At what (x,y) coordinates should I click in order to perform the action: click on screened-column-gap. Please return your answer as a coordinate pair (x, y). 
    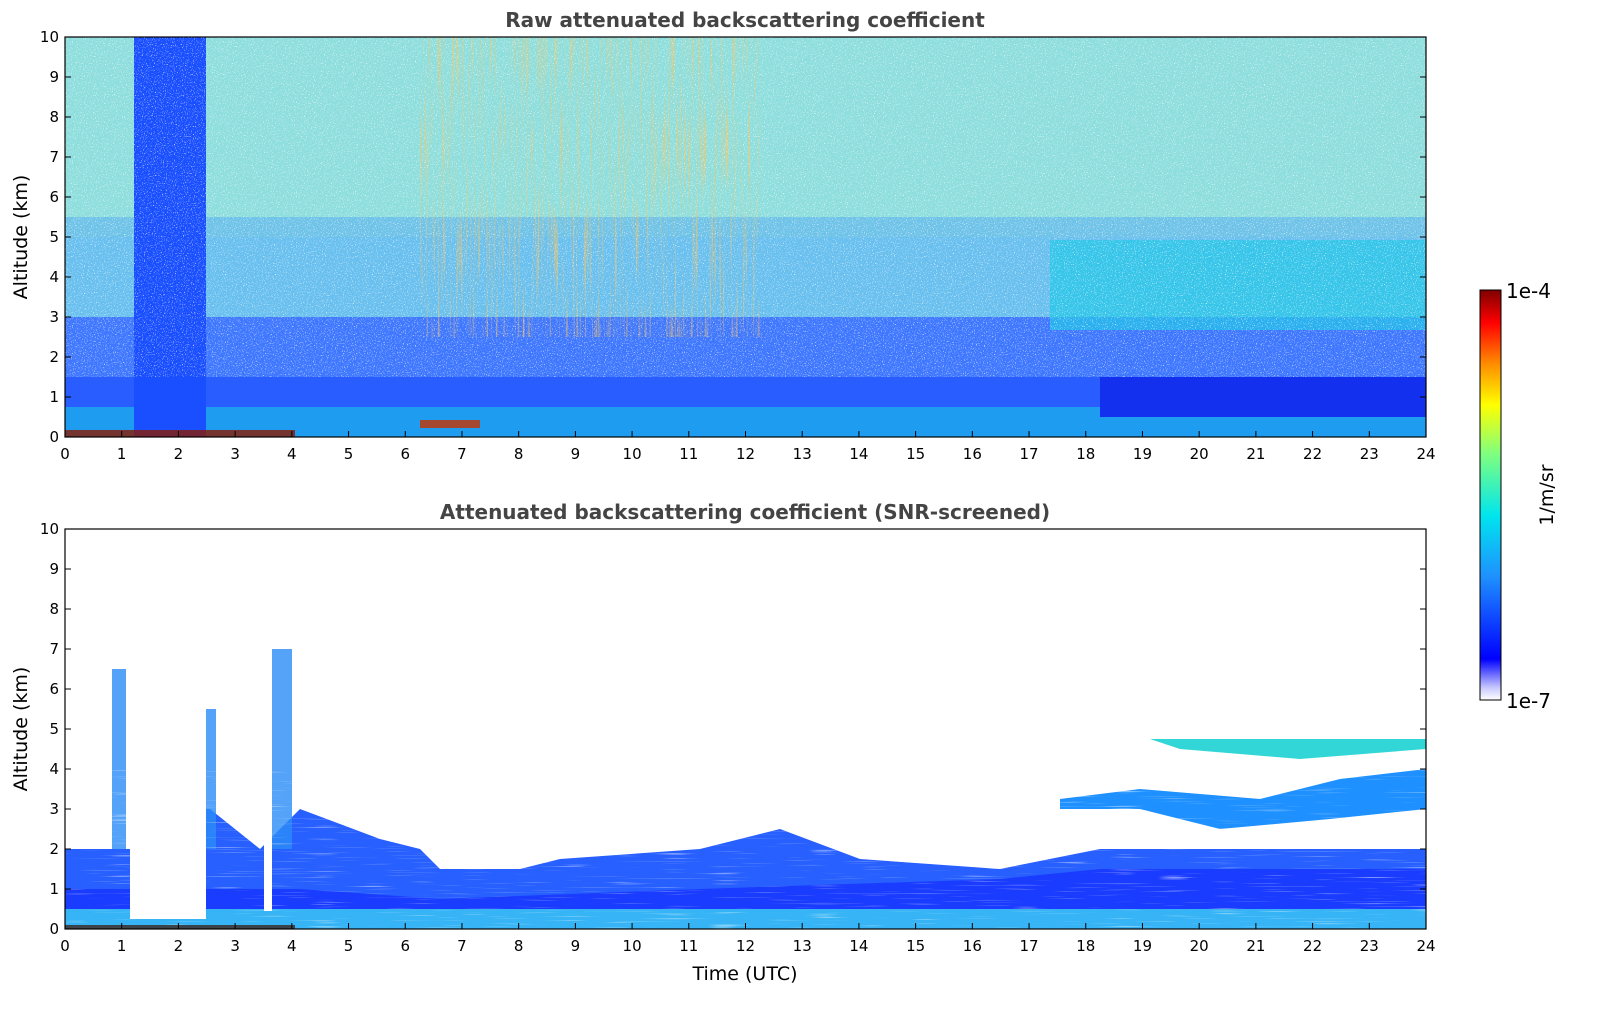
    Looking at the image, I should click on (268, 720).